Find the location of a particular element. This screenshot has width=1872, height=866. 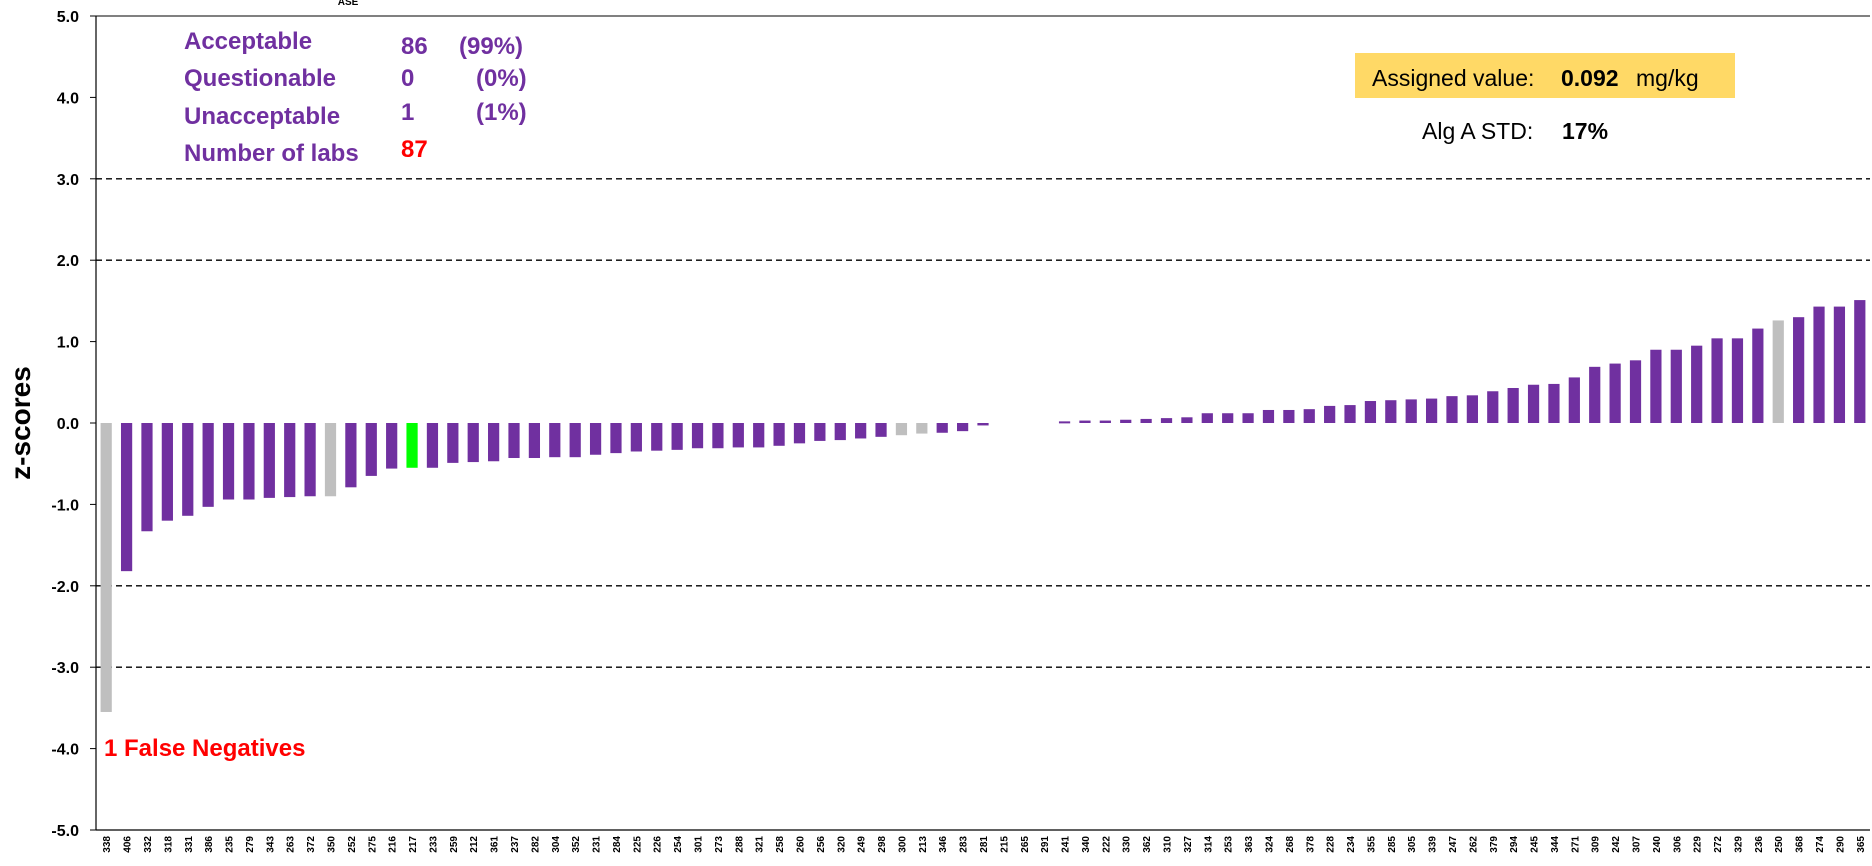

unacceptable-label: Unacceptable is located at coordinates (262, 116).